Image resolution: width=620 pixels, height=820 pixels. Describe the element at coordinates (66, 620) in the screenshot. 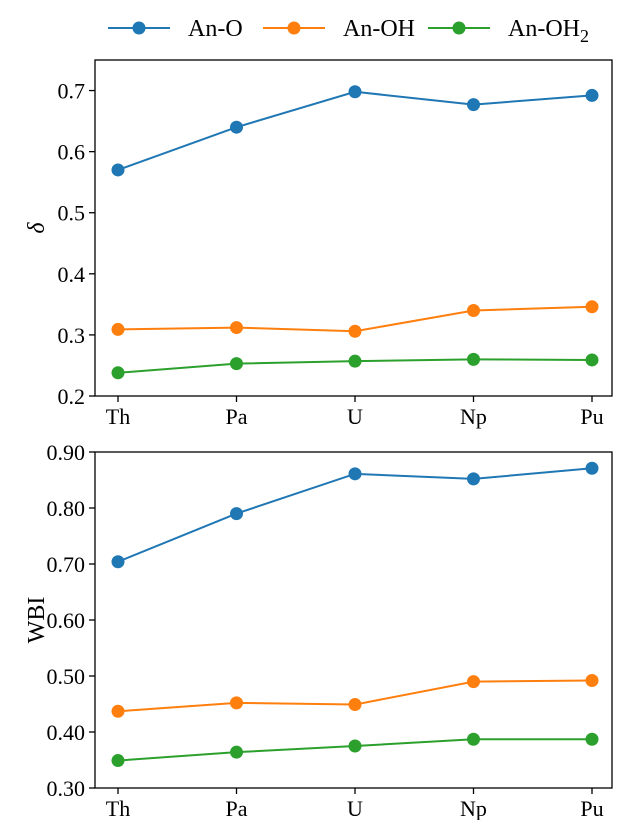

I see `y-tick-label: 0.60` at that location.